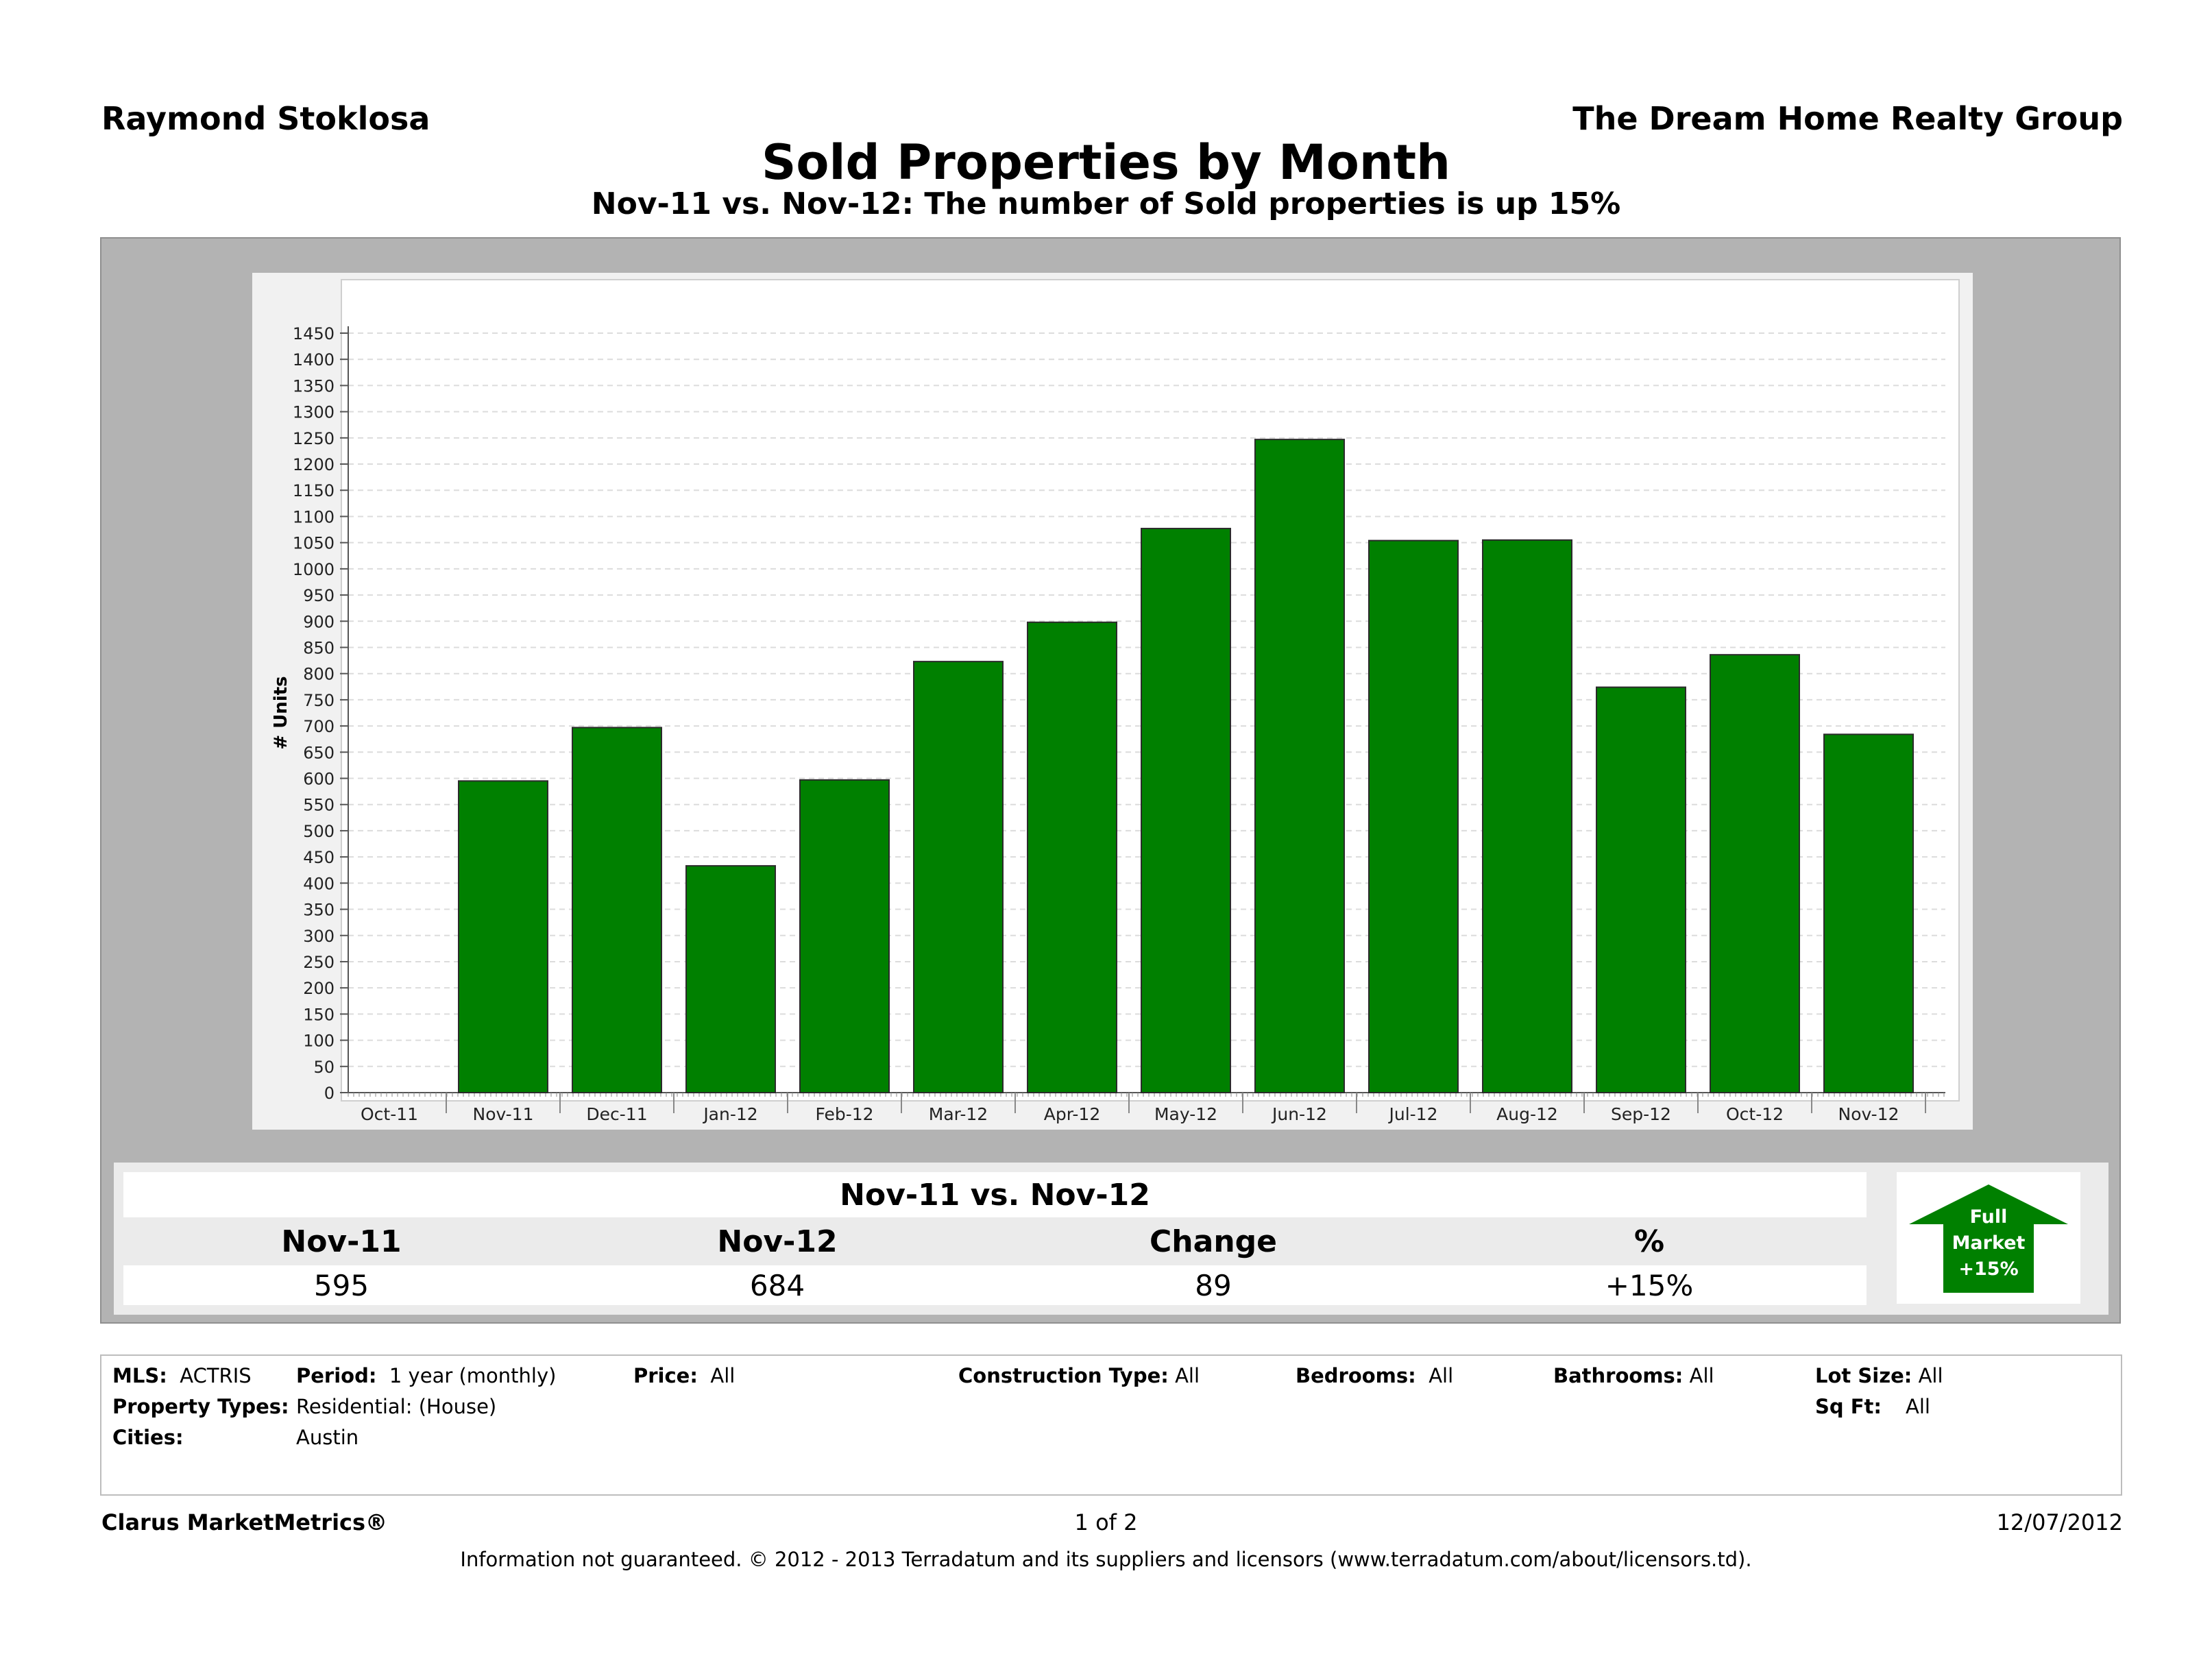  I want to click on criteria-property-types-label: Property Types:, so click(200, 1407).